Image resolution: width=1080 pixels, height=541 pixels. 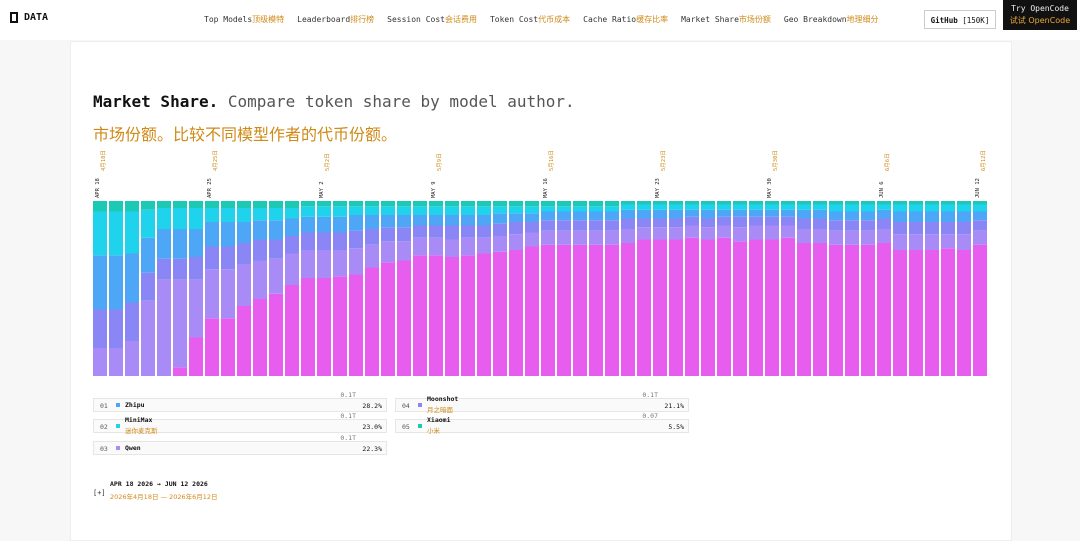 I want to click on nav-en: Session Cost, so click(x=416, y=19).